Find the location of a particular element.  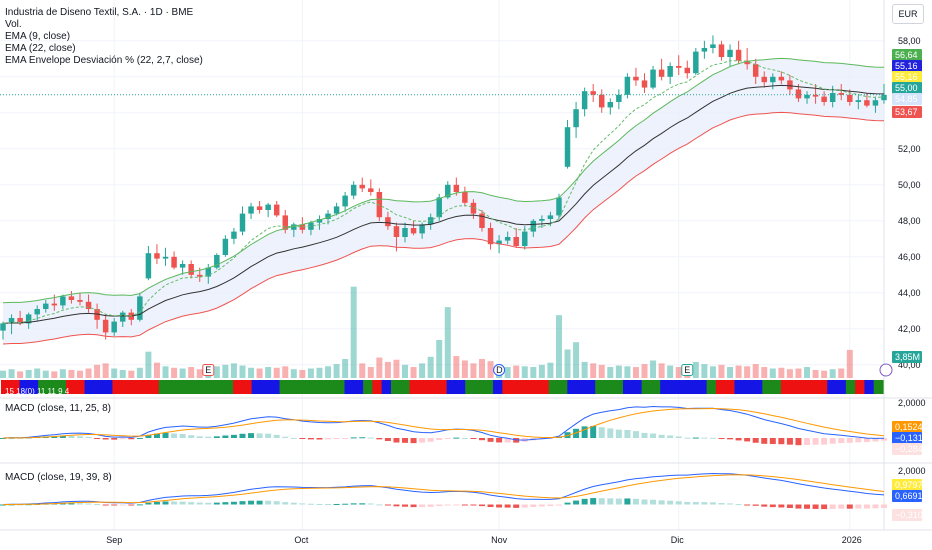

currency-button: EUR is located at coordinates (908, 14).